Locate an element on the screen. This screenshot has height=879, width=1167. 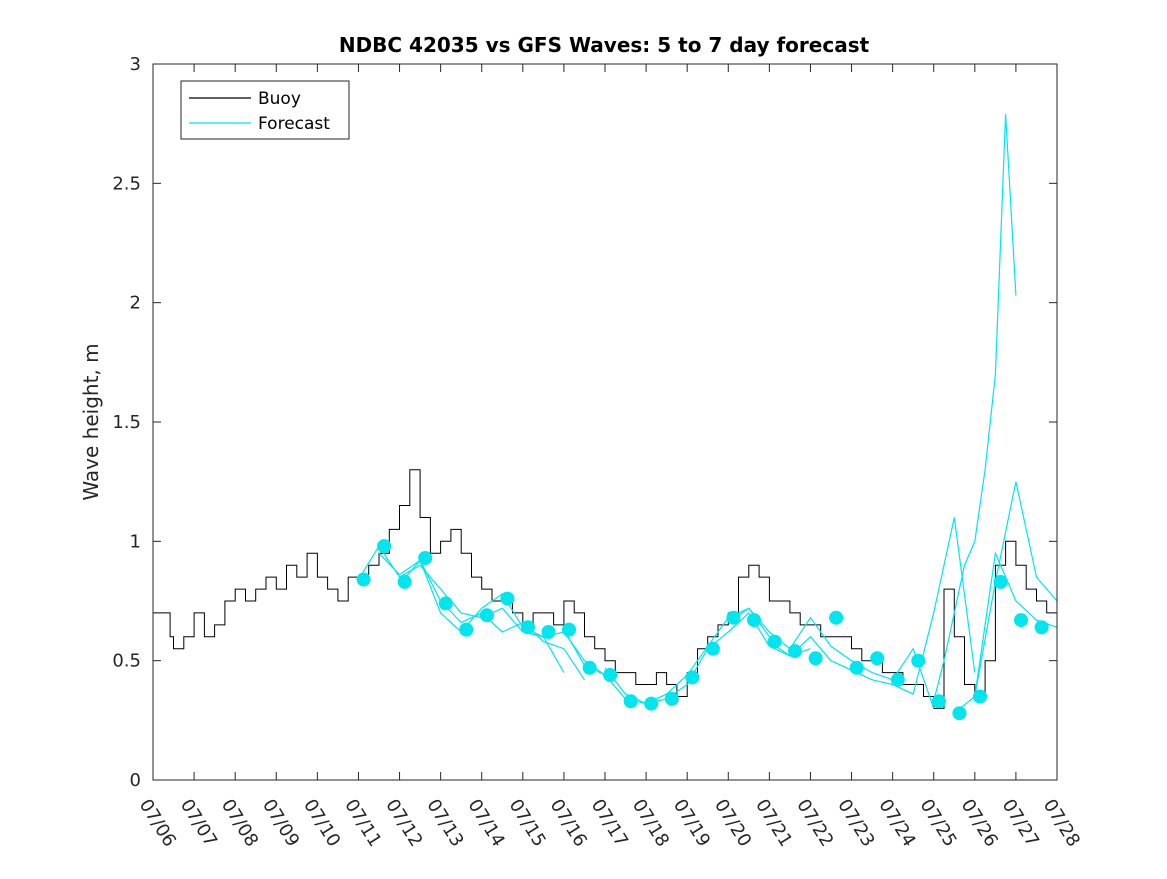
x-tick-label: 07/07 is located at coordinates (198, 823).